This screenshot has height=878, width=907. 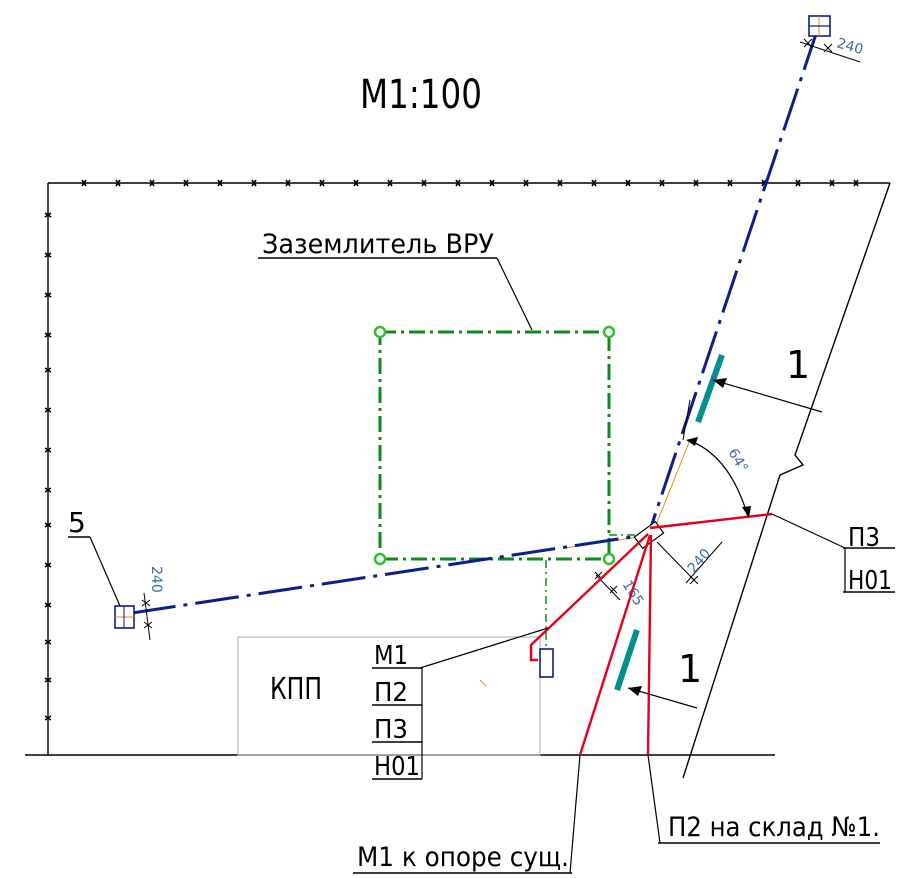 What do you see at coordinates (627, 660) in the screenshot?
I see `teal-marker-bottom` at bounding box center [627, 660].